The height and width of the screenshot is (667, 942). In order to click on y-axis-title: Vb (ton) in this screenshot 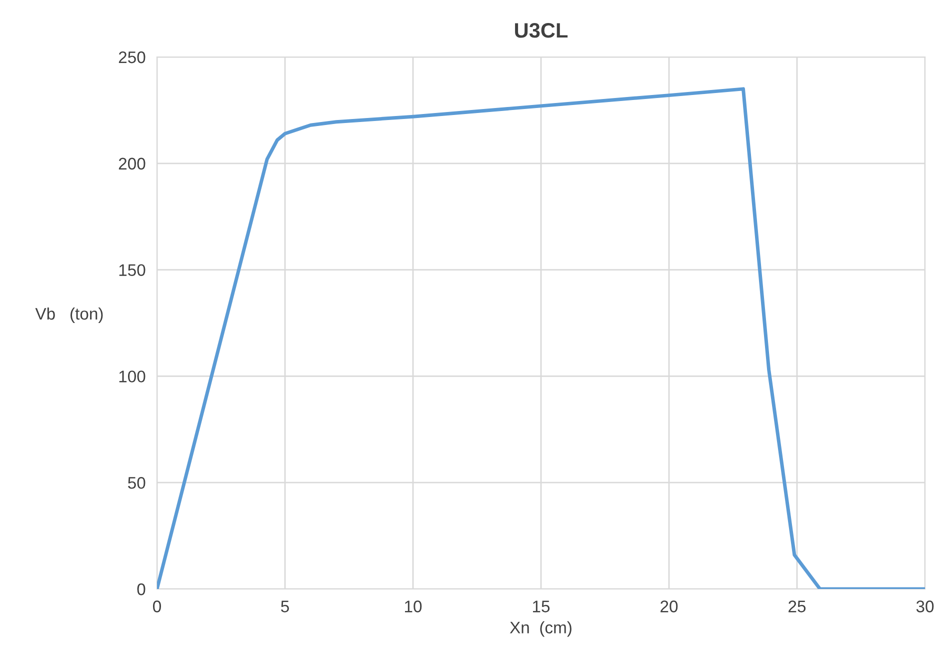, I will do `click(69, 315)`.